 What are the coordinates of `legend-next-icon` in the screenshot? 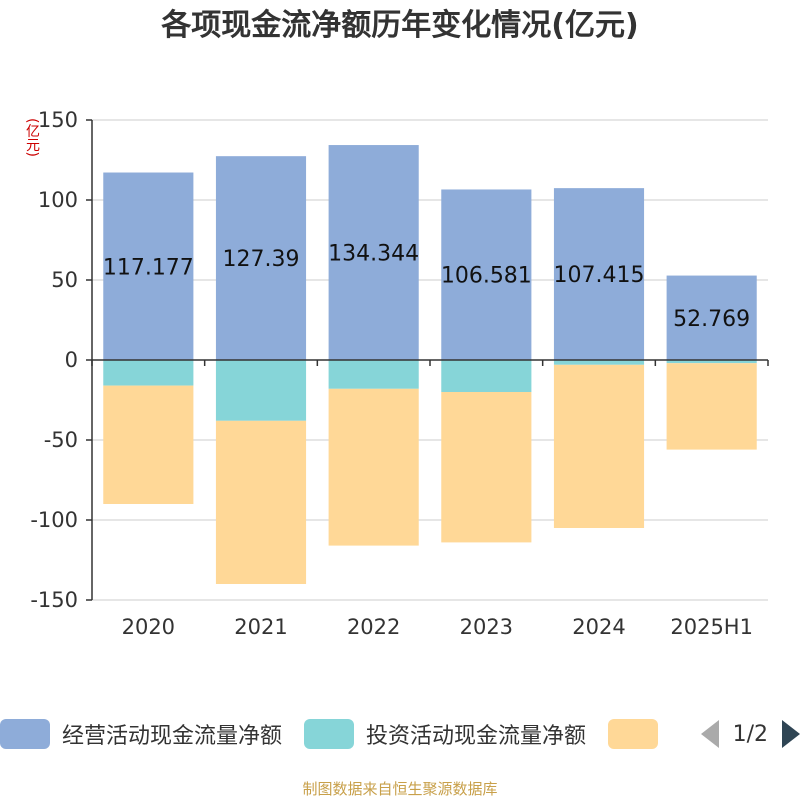 It's located at (791, 734).